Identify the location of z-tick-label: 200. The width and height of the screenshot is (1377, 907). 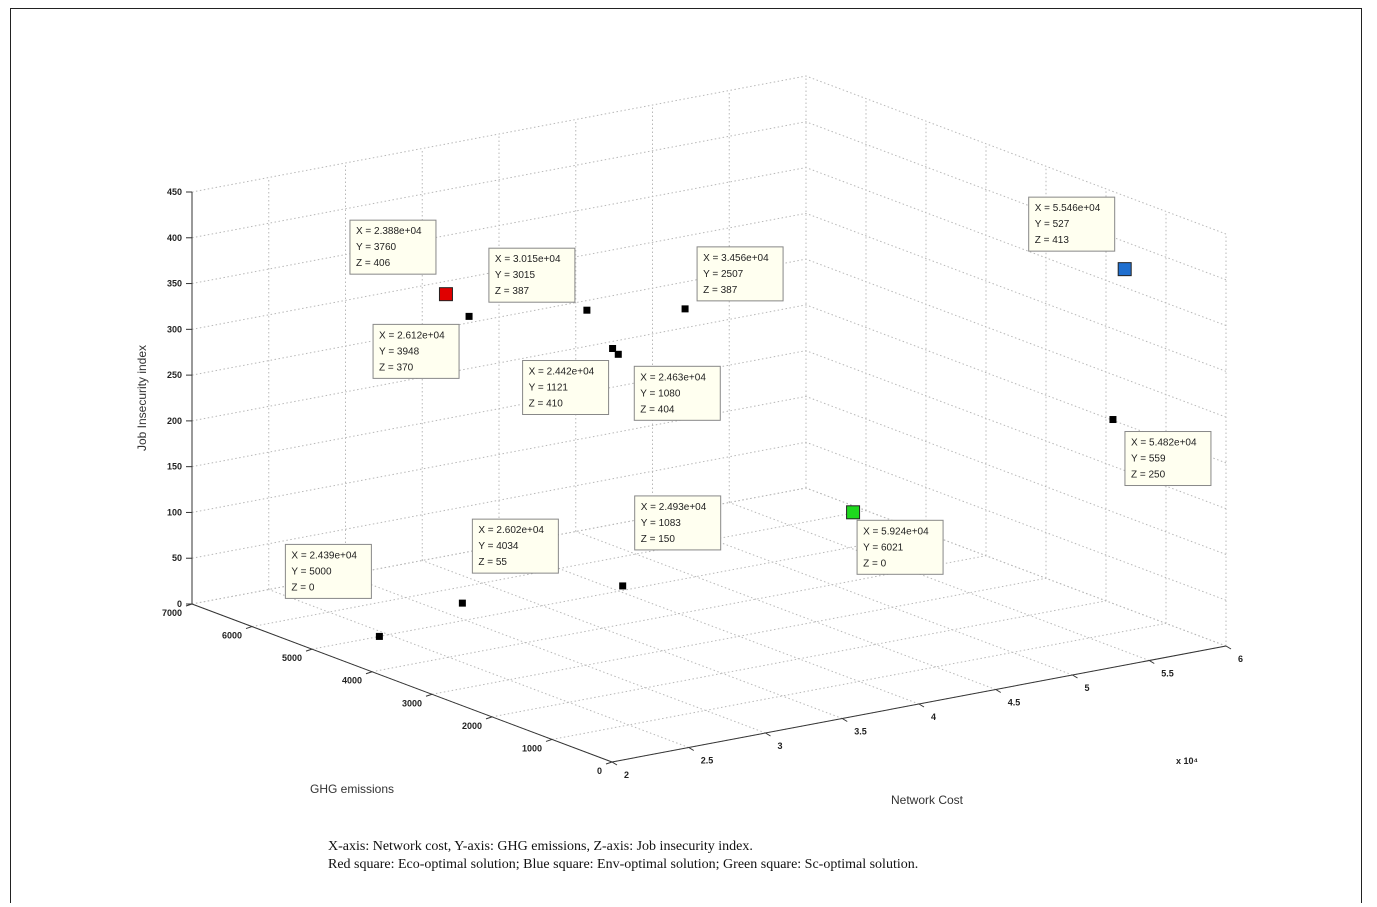
(174, 421).